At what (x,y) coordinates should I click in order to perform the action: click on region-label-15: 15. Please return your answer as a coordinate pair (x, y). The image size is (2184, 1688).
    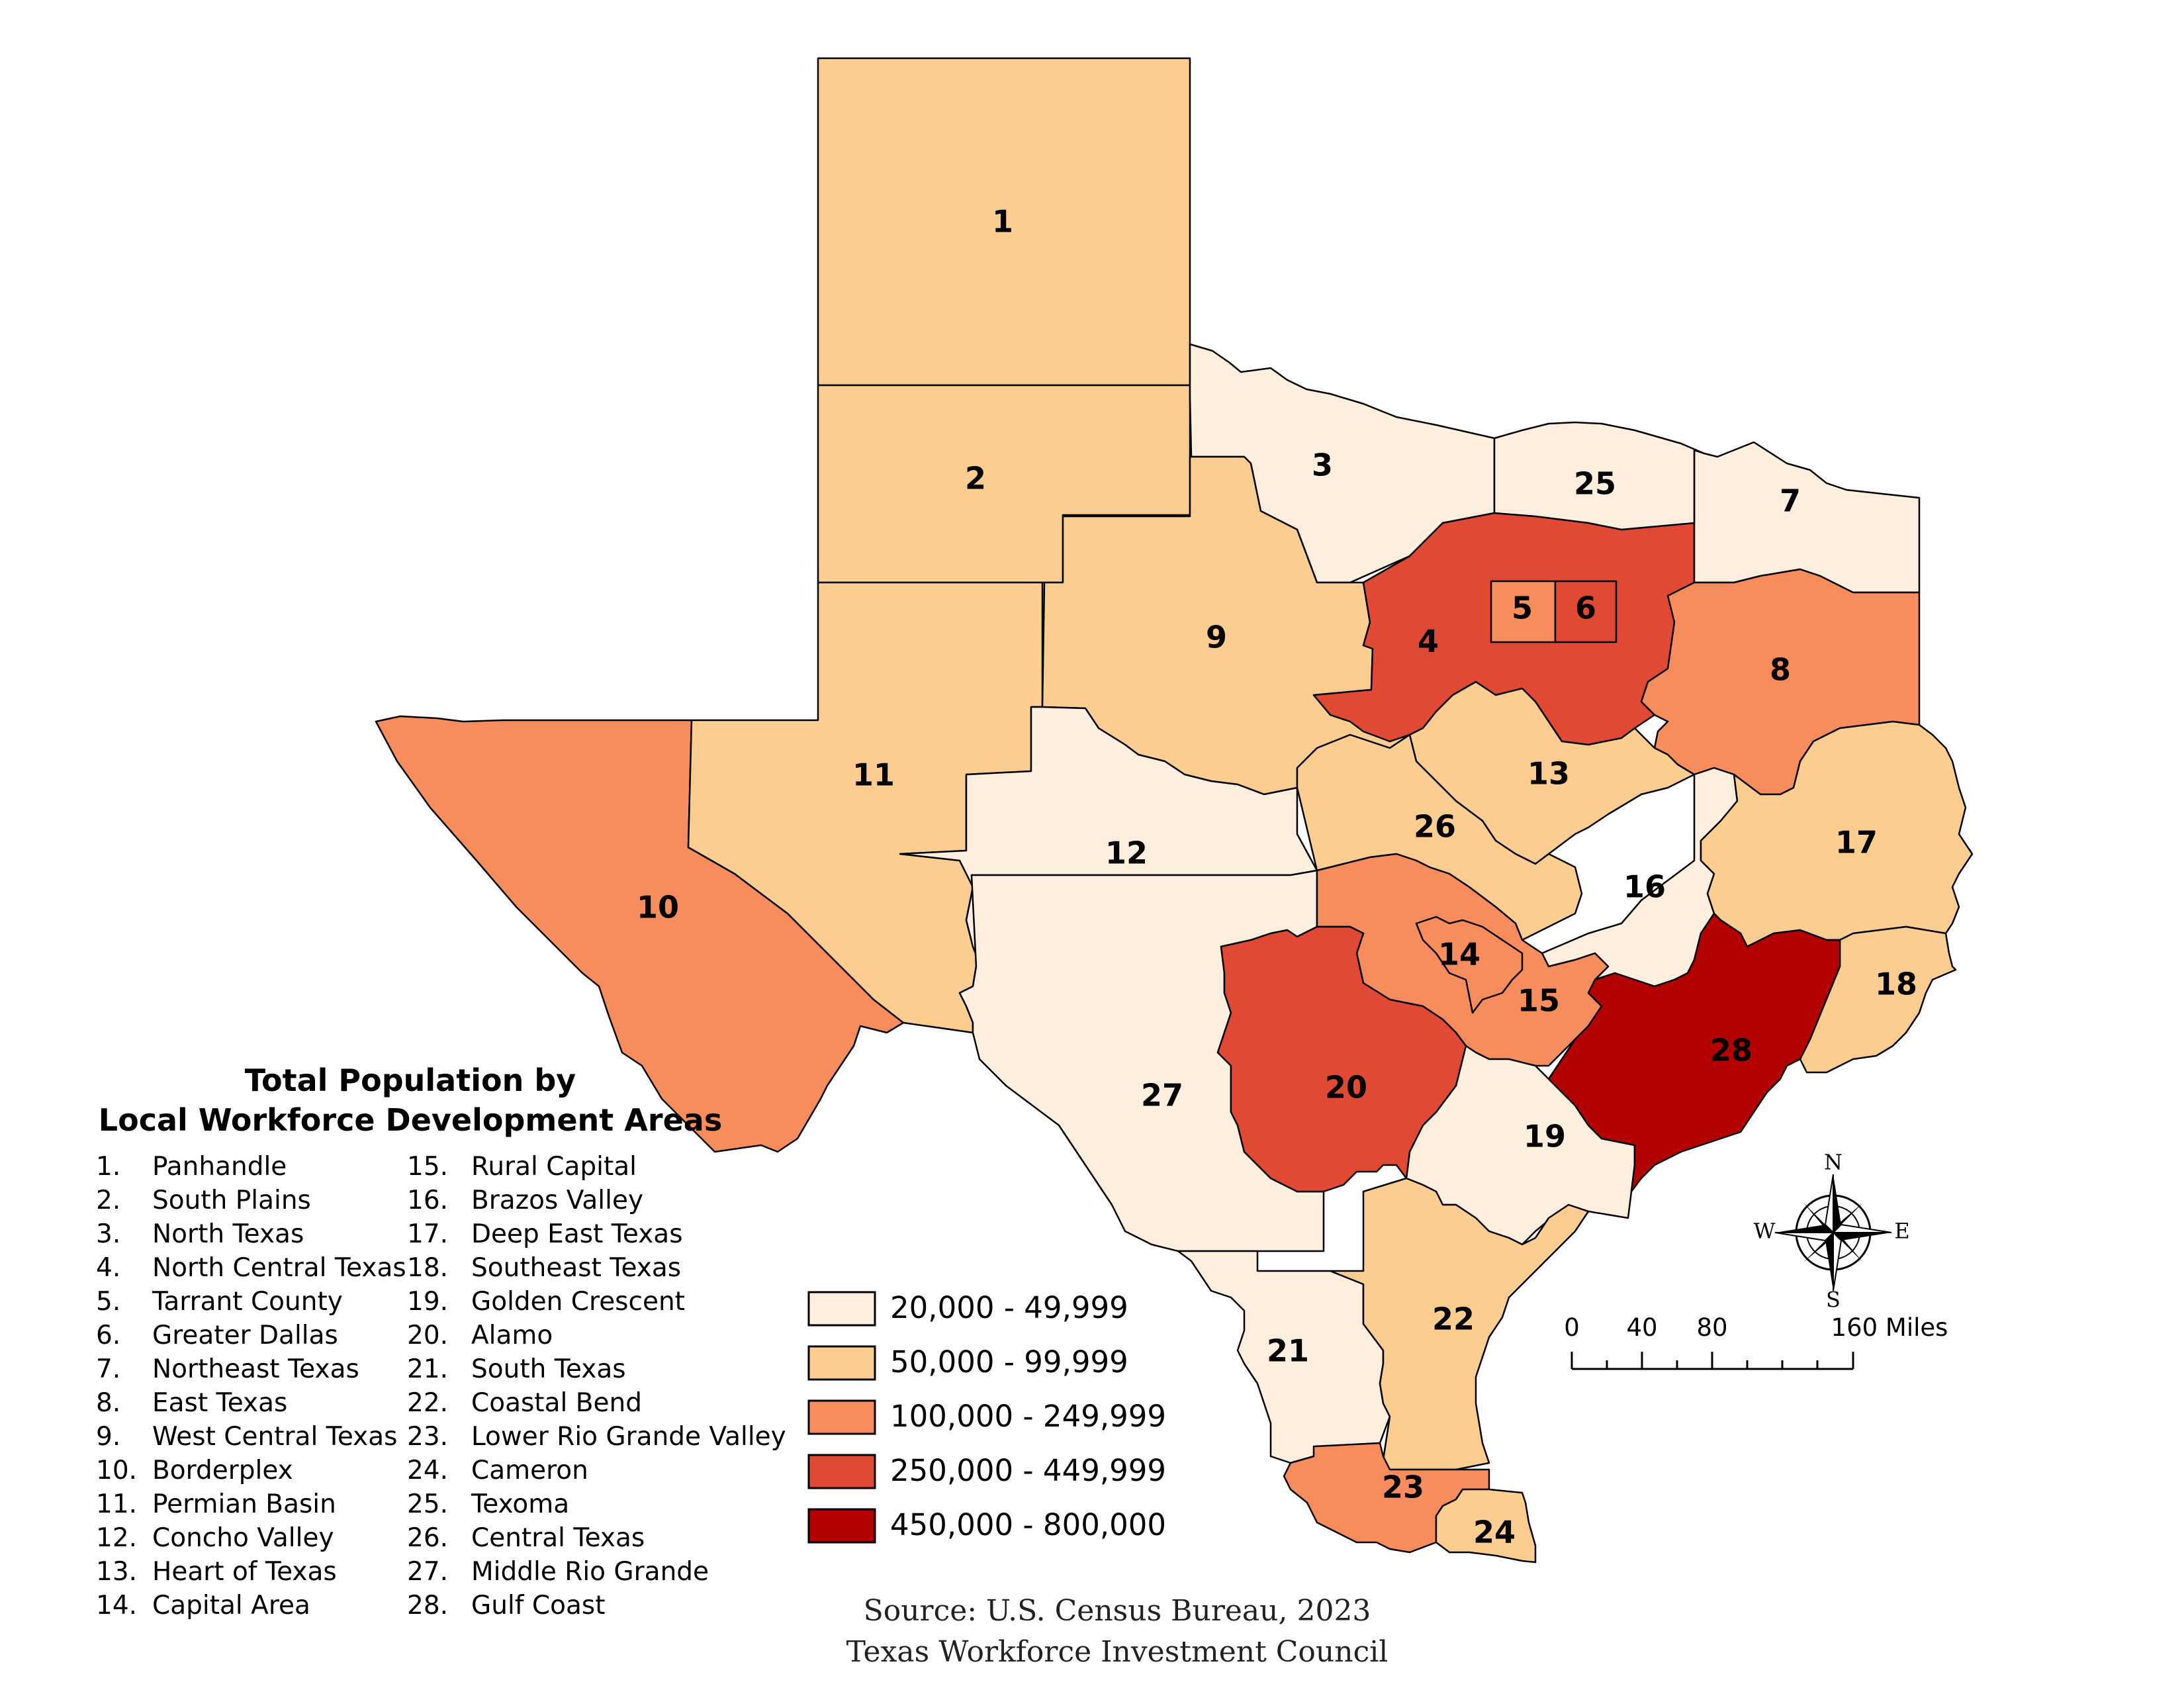
    Looking at the image, I should click on (1539, 1001).